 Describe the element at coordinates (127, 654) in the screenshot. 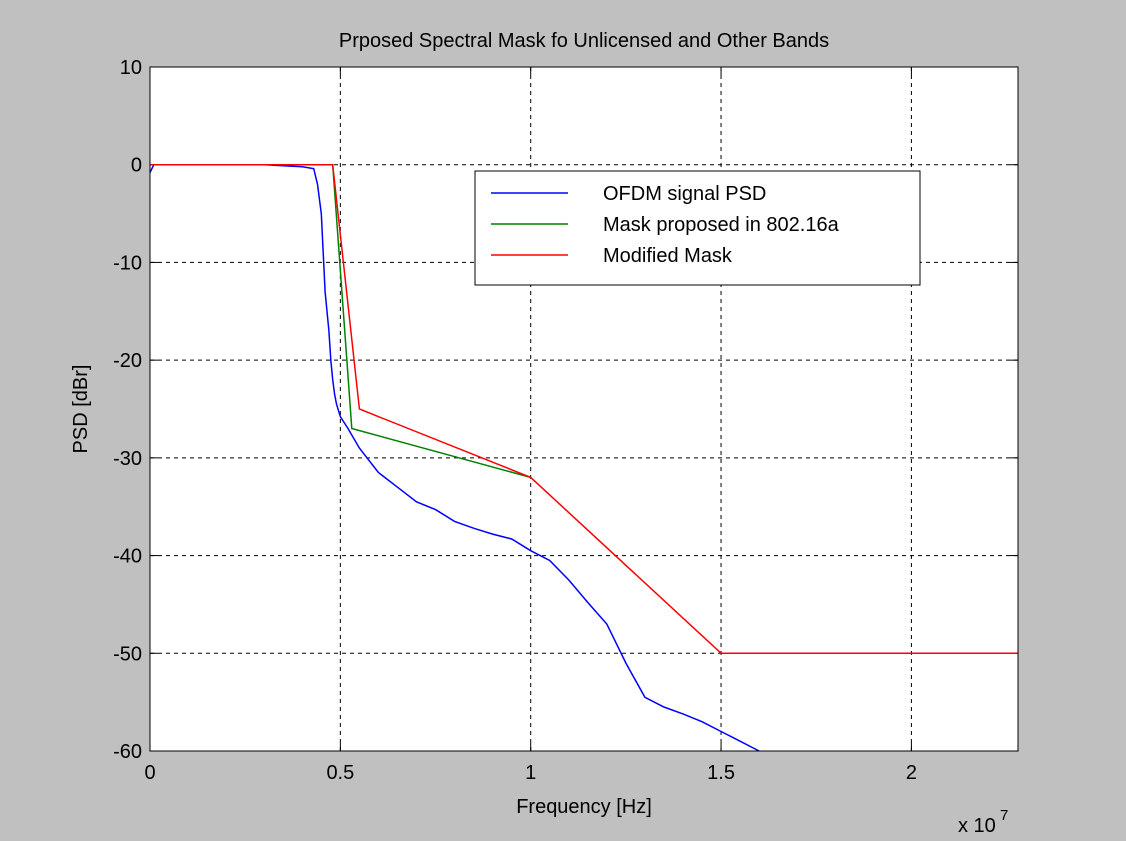

I see `y-tick-label: -50` at that location.